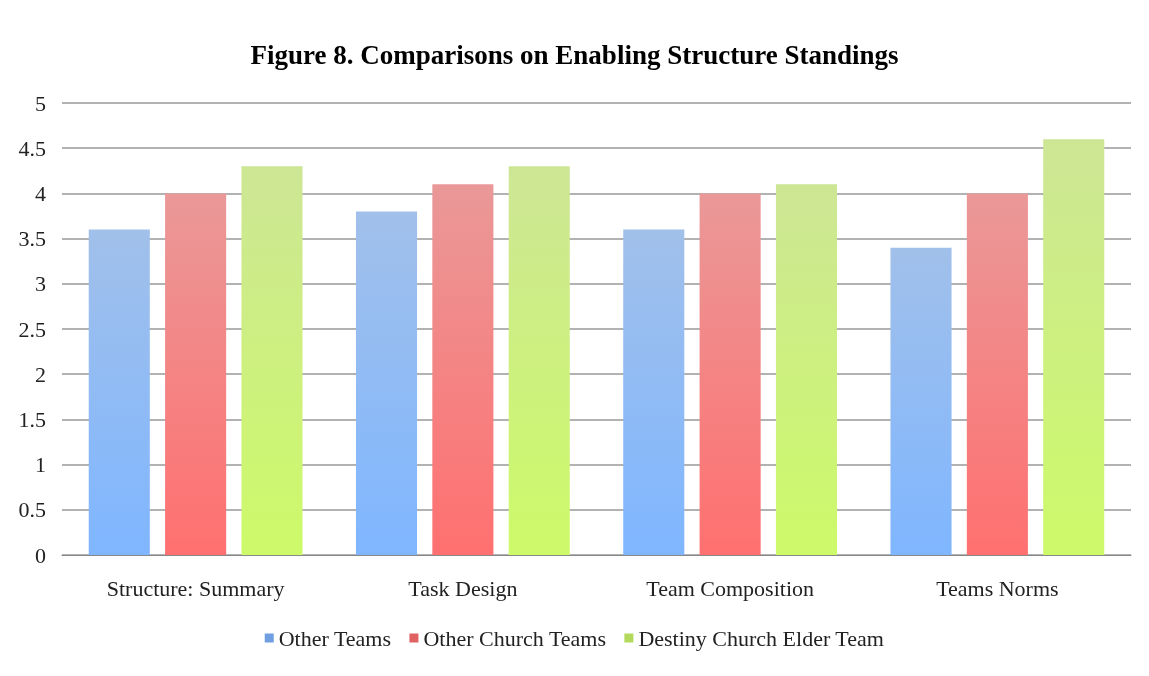  Describe the element at coordinates (40, 284) in the screenshot. I see `y-tick-label: 3` at that location.